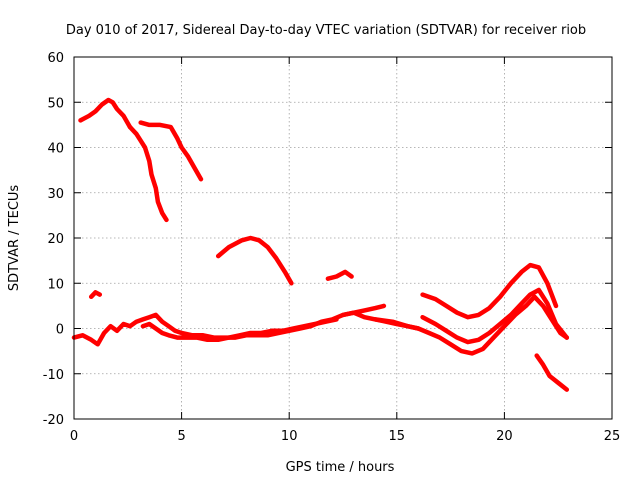 The height and width of the screenshot is (480, 640). What do you see at coordinates (55, 194) in the screenshot?
I see `y-tick-label: 30` at bounding box center [55, 194].